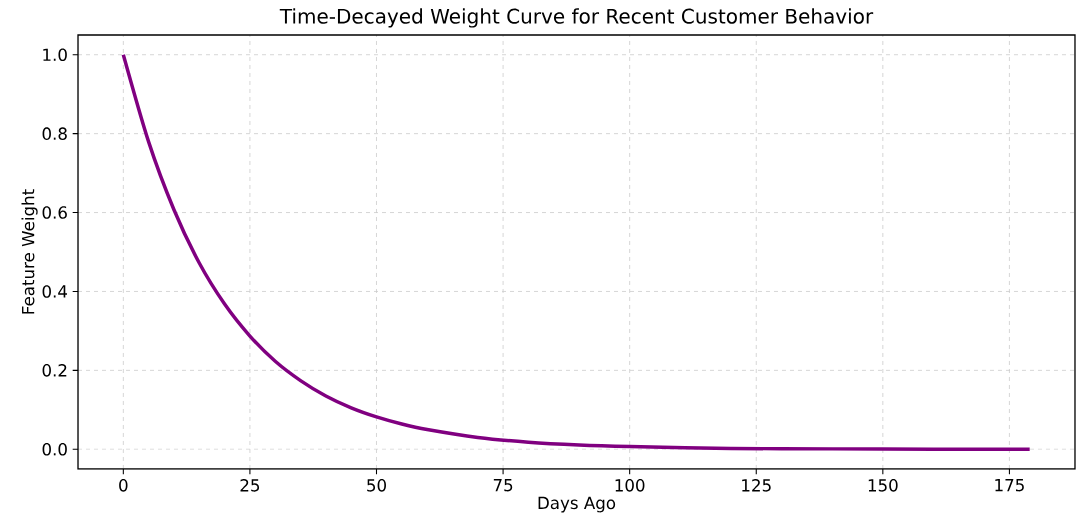  I want to click on x-tick-label: 125, so click(756, 485).